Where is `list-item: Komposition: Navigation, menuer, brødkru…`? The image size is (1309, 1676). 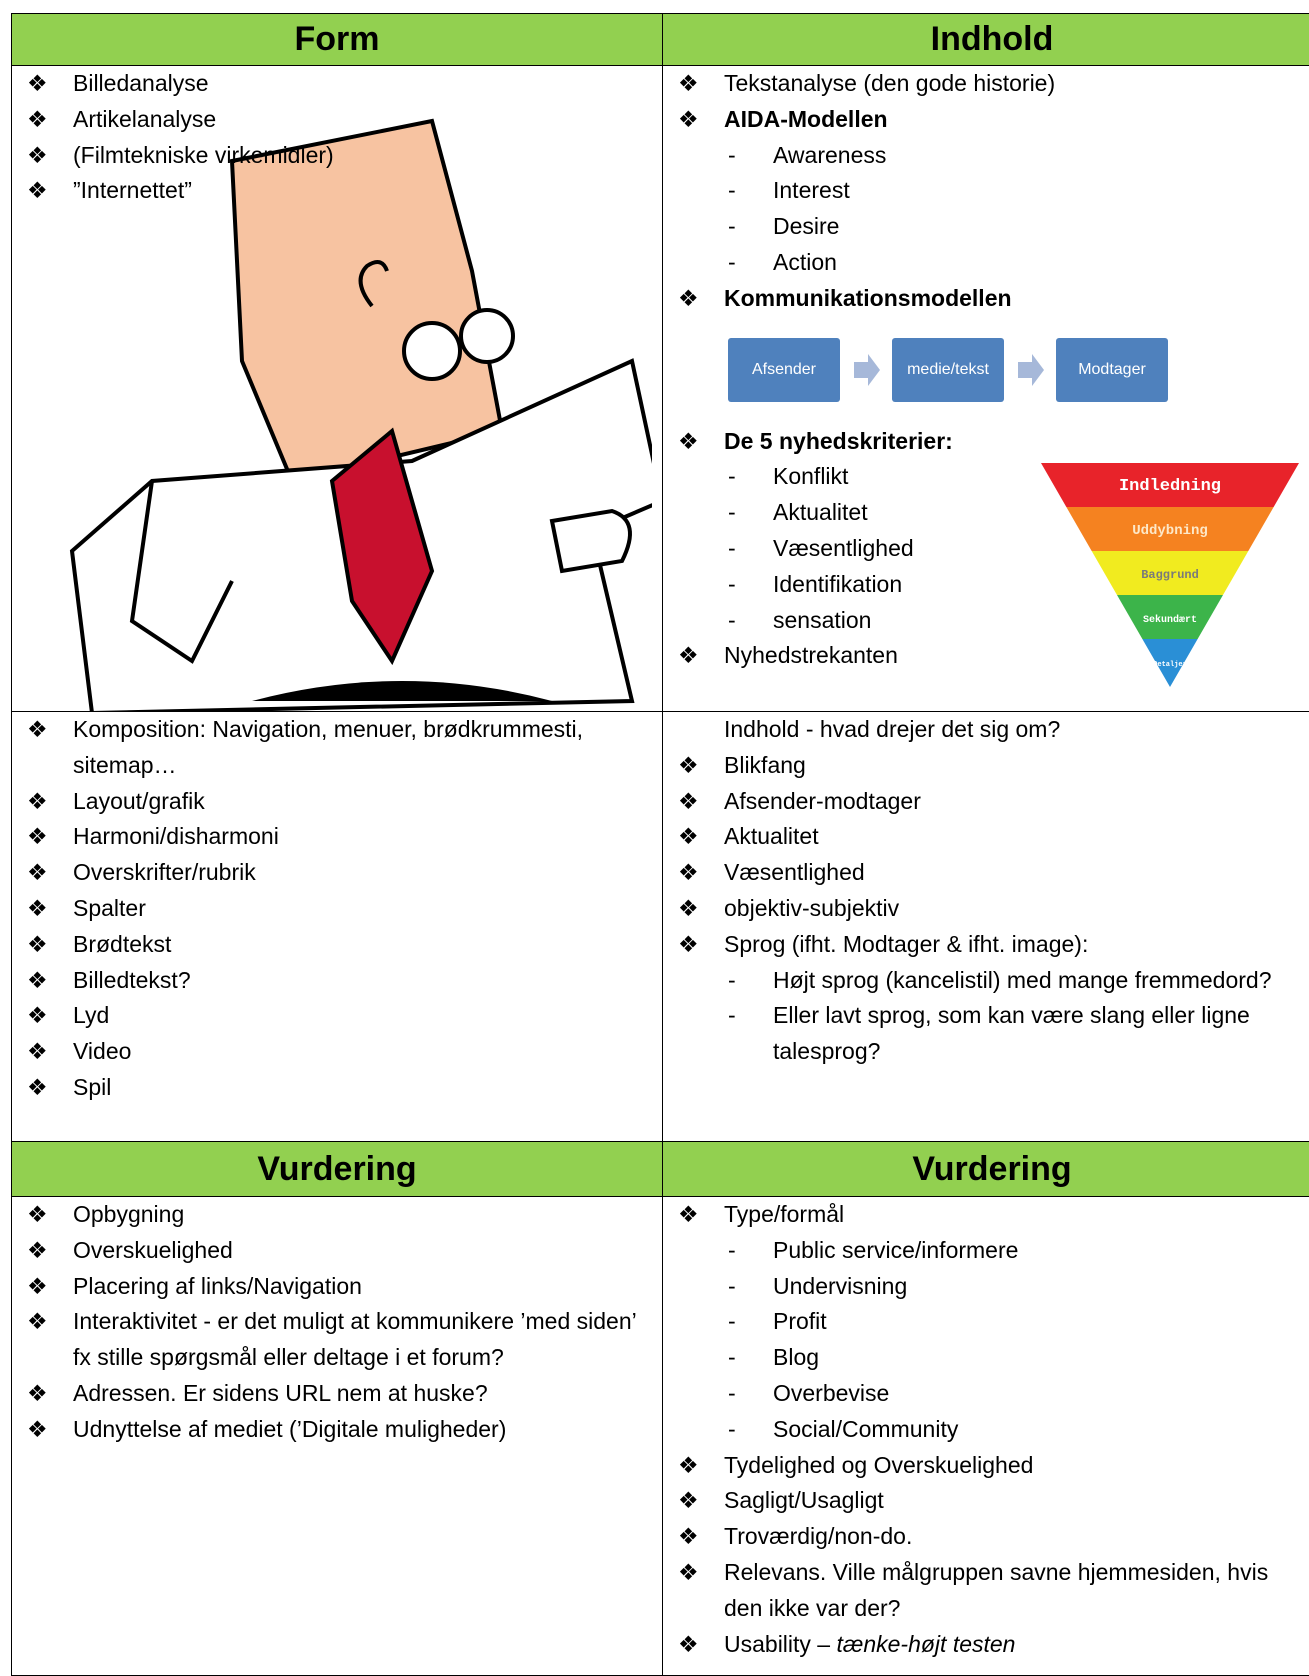 list-item: Komposition: Navigation, menuer, brødkru… is located at coordinates (332, 748).